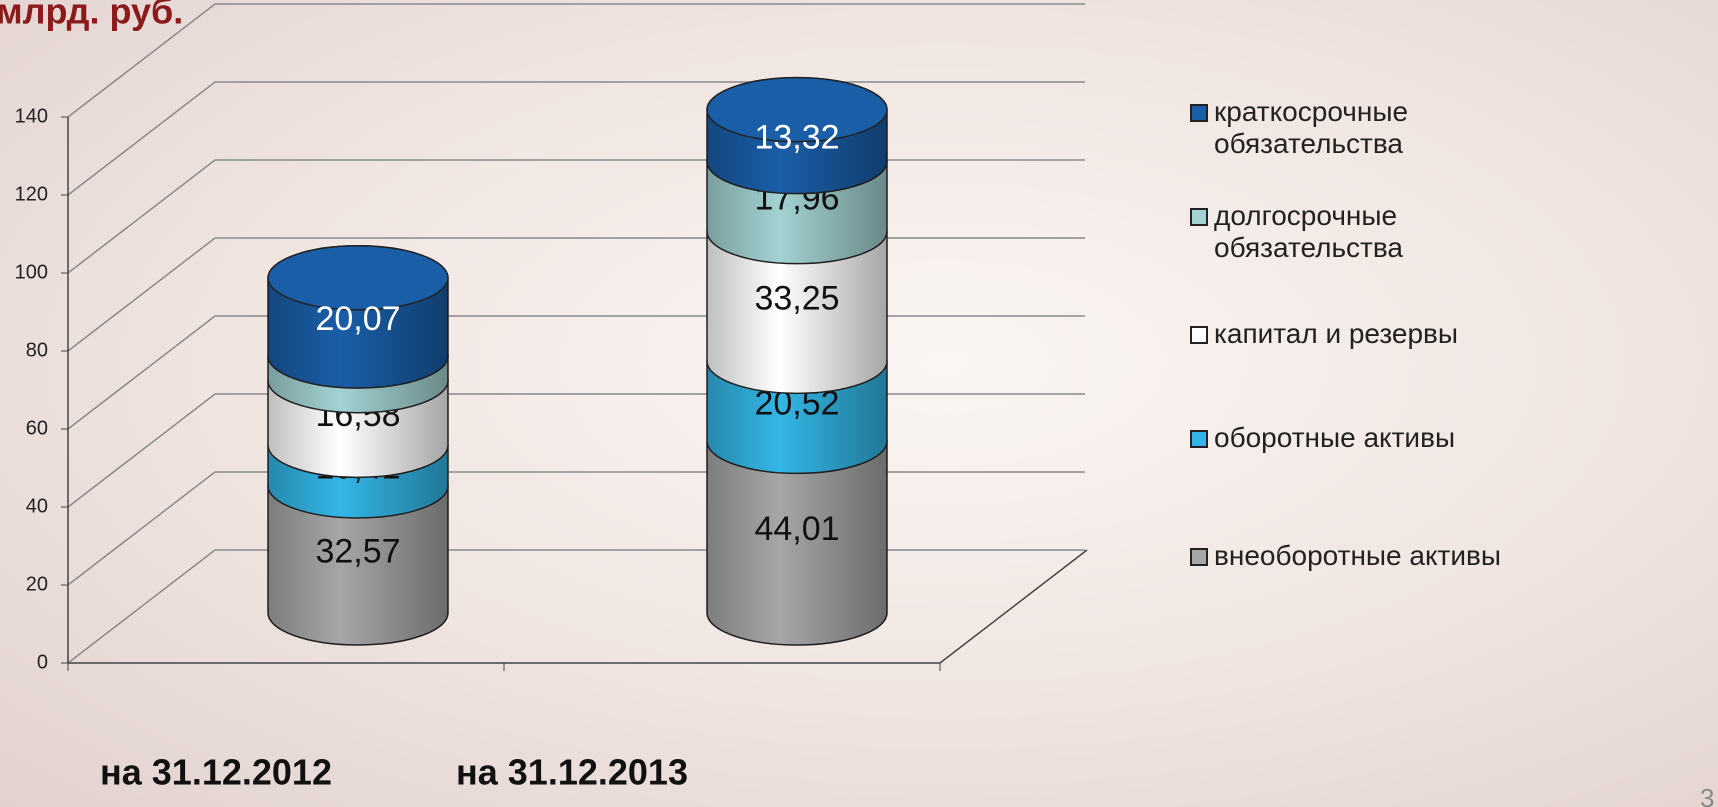  I want to click on data-label: 13,32, so click(796, 138).